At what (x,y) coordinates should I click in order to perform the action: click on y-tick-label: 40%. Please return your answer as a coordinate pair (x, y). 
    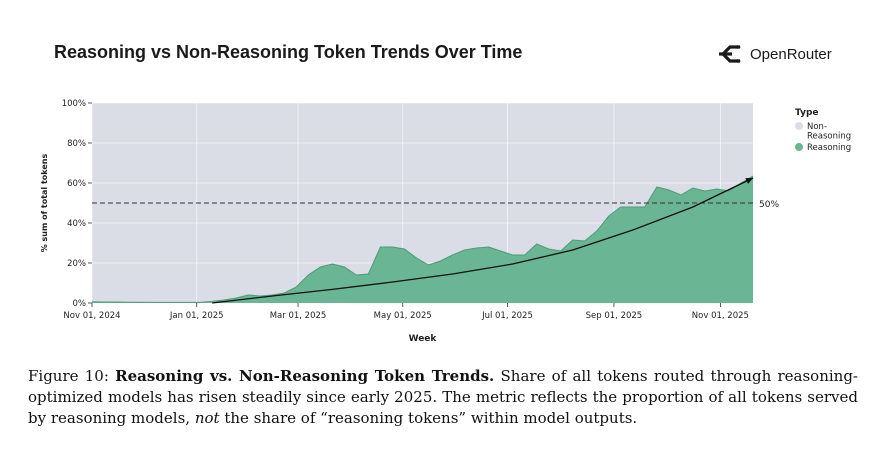
    Looking at the image, I should click on (76, 224).